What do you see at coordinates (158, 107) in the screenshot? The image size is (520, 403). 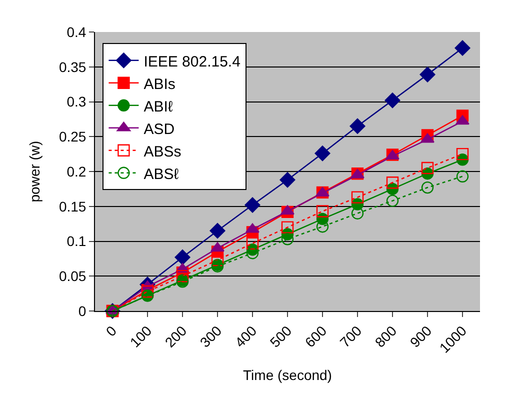 I see `legend-label: ABIℓ` at bounding box center [158, 107].